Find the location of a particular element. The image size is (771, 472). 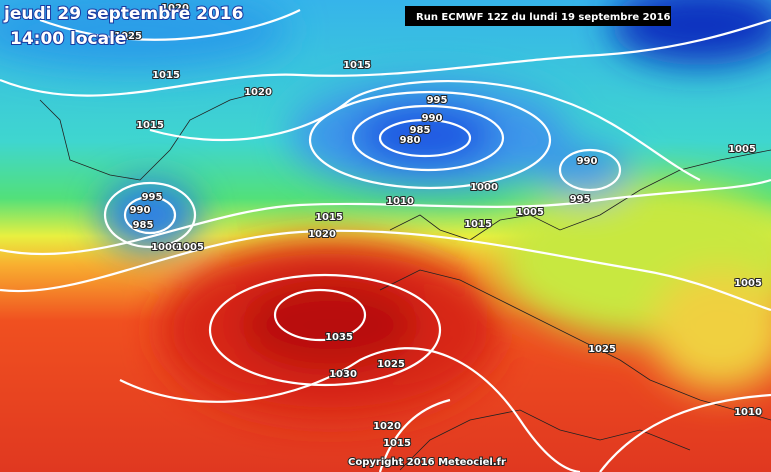

isobar-label: 1030 is located at coordinates (343, 374).